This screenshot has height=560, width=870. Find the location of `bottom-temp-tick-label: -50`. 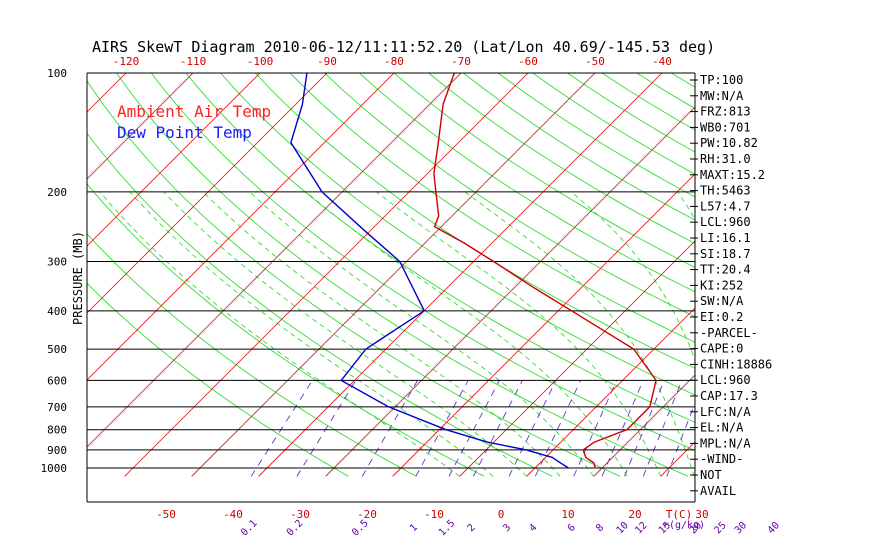

bottom-temp-tick-label: -50 is located at coordinates (166, 514).